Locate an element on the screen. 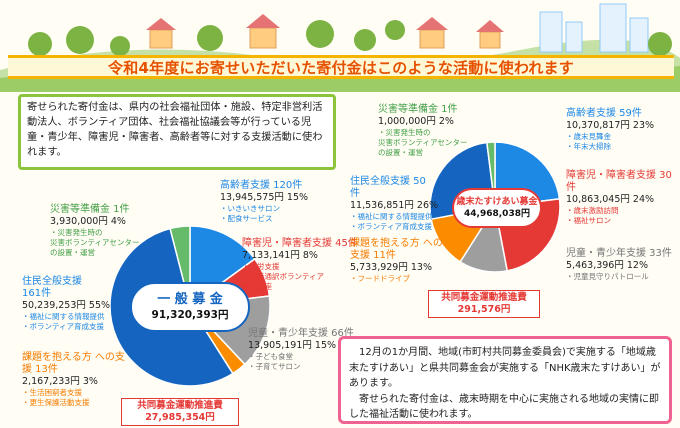 This screenshot has height=428, width=680. left-disability-label: 障害児・障害者支援 45件 is located at coordinates (300, 243).